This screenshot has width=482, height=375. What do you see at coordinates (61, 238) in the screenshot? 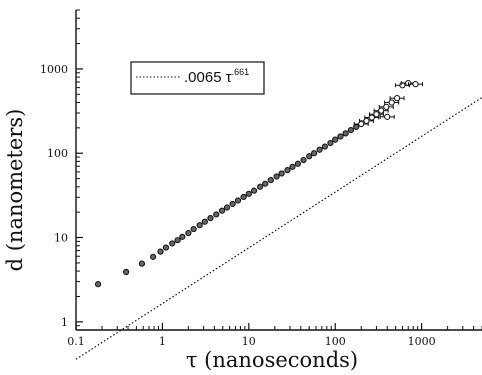
I see `y-tick-label: 10` at bounding box center [61, 238].